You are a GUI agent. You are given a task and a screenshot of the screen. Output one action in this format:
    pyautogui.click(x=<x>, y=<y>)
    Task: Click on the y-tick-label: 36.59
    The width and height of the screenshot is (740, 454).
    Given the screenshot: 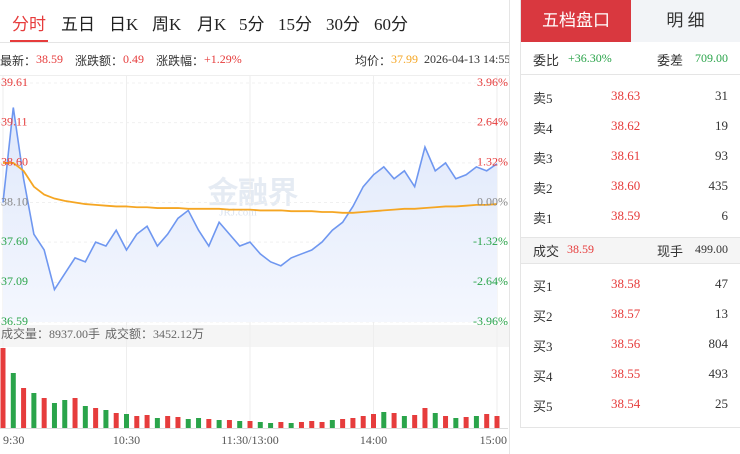 What is the action you would take?
    pyautogui.click(x=14, y=321)
    